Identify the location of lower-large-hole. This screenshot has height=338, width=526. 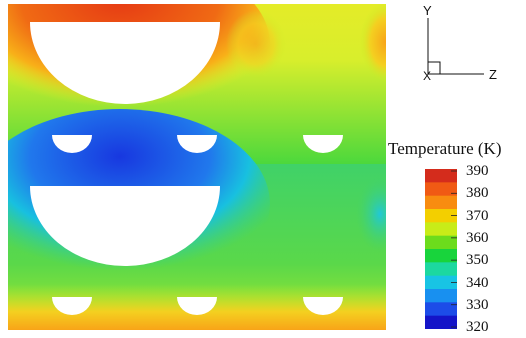
(125, 226).